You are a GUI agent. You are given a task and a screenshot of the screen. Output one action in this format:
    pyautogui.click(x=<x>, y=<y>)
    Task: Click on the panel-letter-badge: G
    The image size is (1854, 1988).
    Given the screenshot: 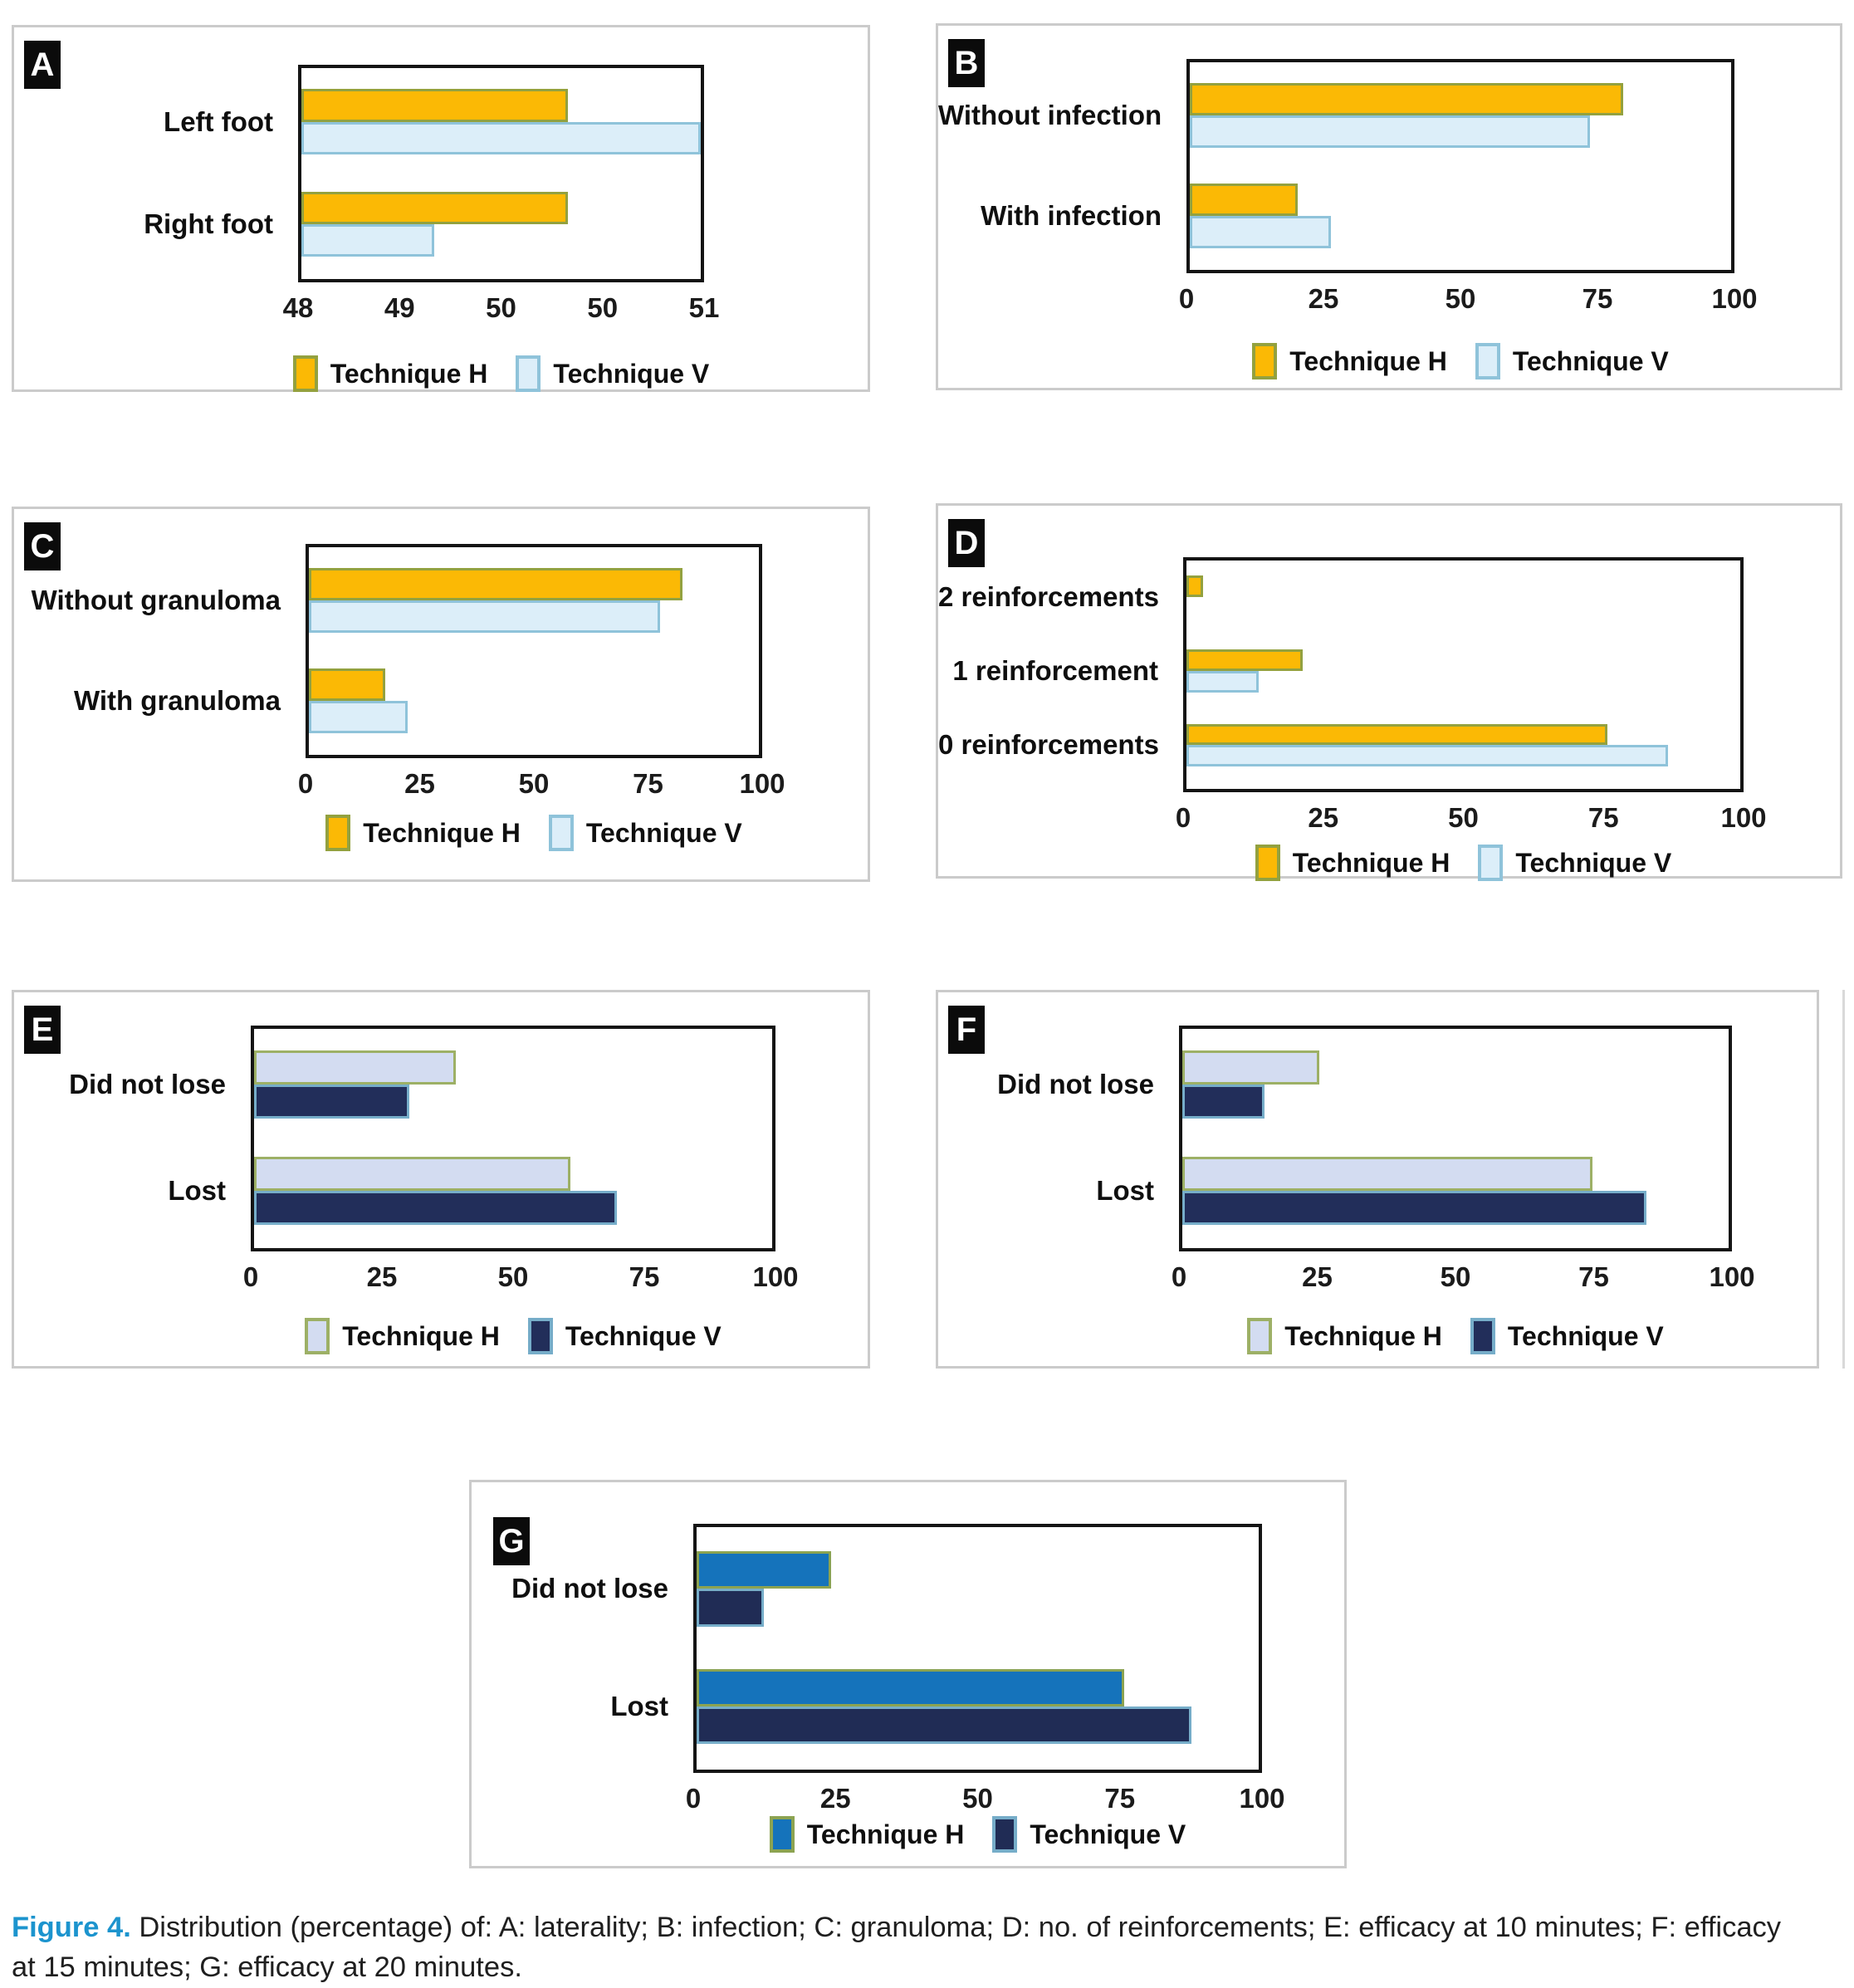 What is the action you would take?
    pyautogui.click(x=511, y=1541)
    